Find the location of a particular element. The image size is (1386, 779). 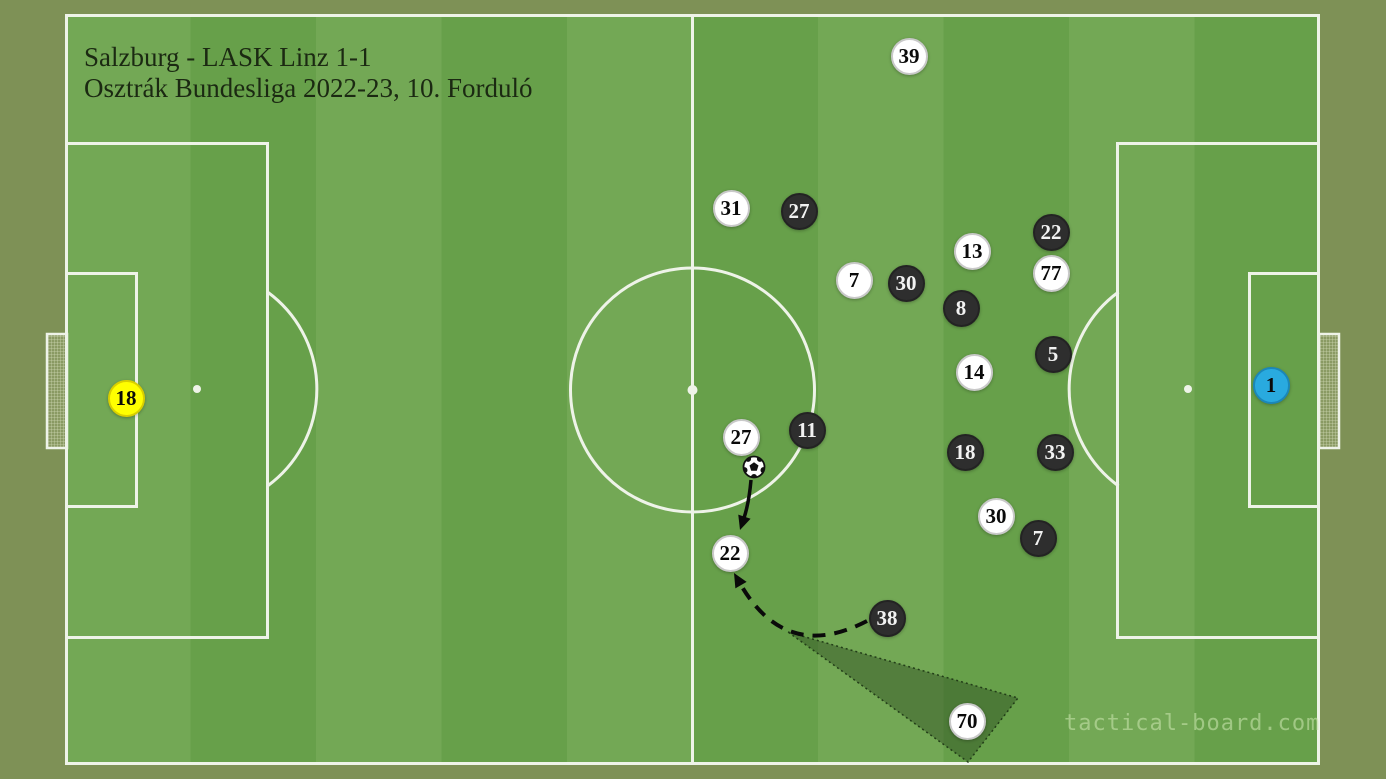

player-number: 5 is located at coordinates (1053, 353).